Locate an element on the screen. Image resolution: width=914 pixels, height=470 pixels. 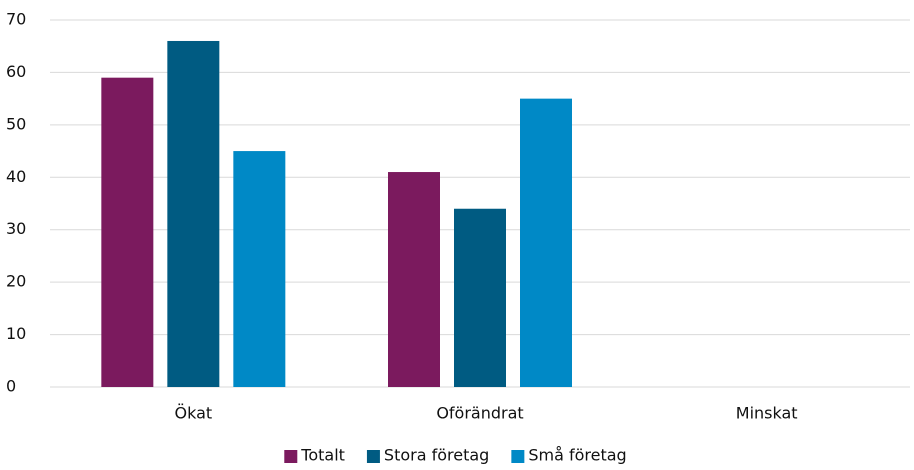
y-tick-label: 30 is located at coordinates (16, 228).